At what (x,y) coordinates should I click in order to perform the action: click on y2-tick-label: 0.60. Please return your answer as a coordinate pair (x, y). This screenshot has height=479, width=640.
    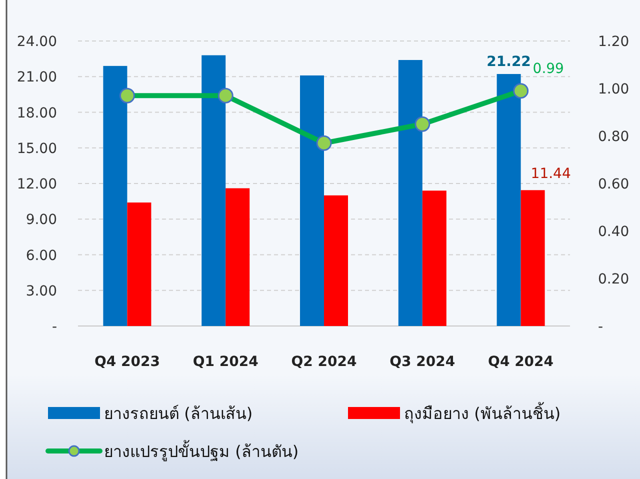
    Looking at the image, I should click on (614, 184).